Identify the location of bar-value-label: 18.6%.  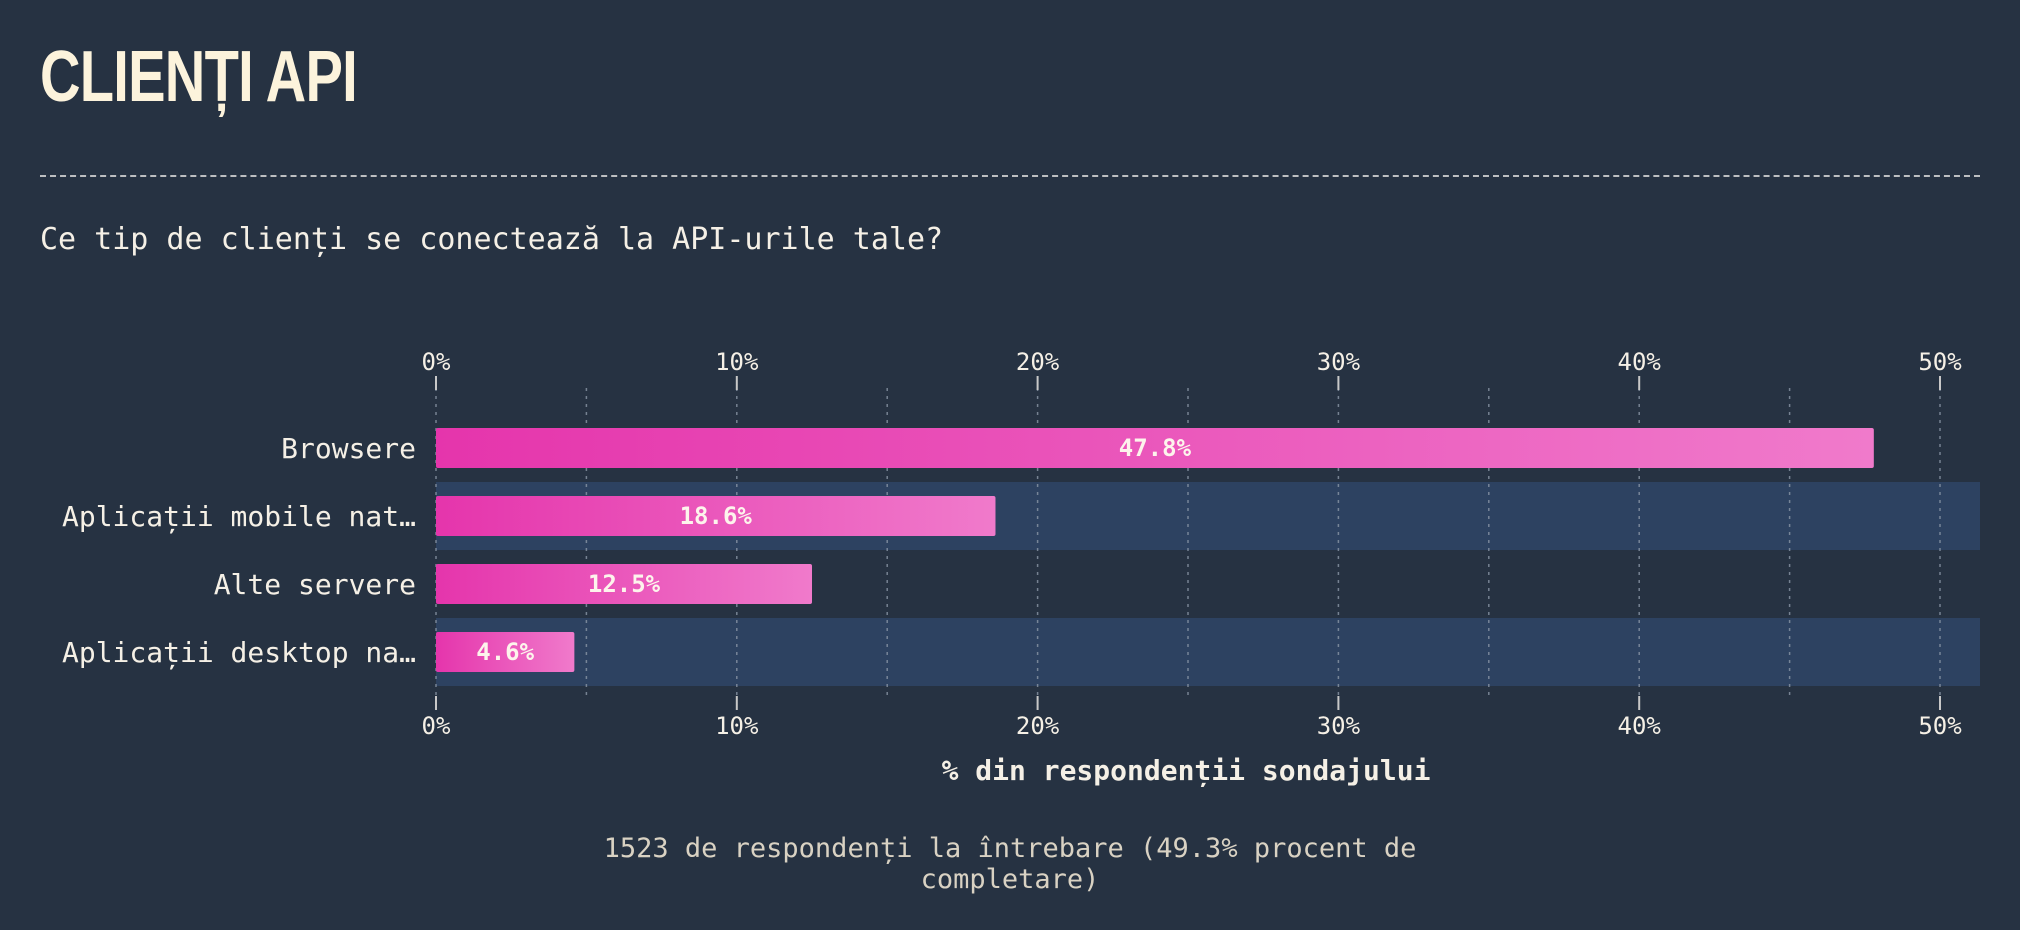
(716, 516).